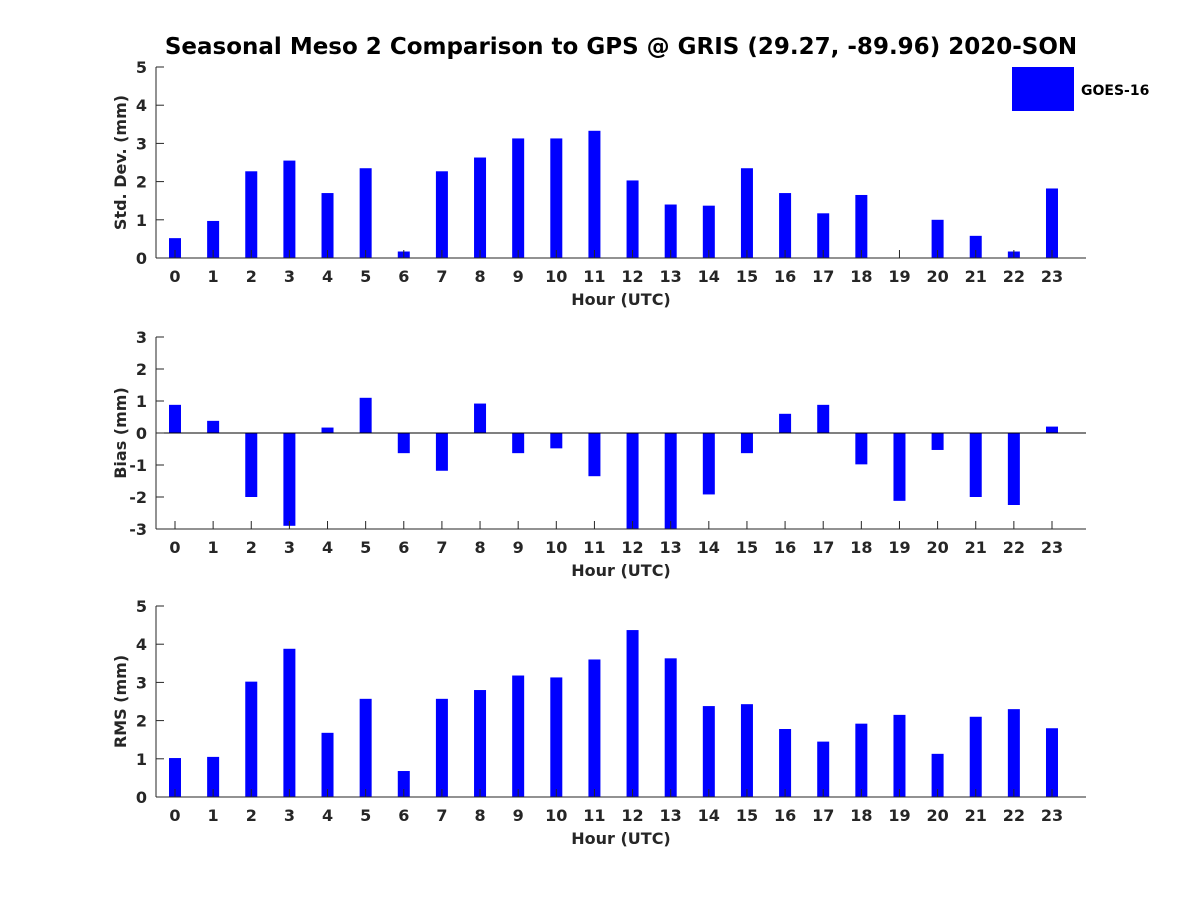  I want to click on x-tick-label: 22, so click(1014, 547).